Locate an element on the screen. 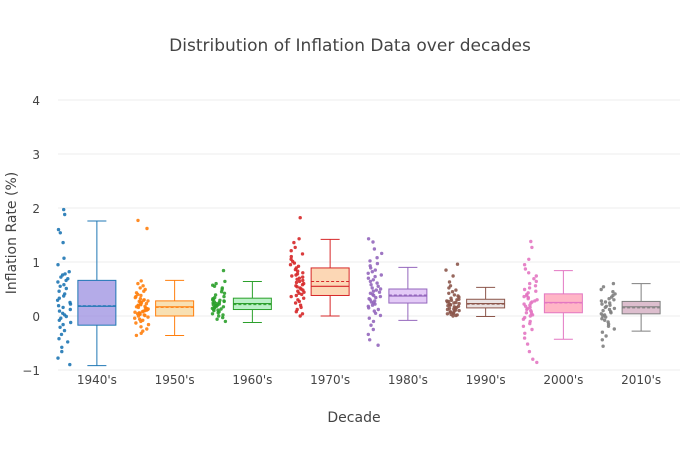  x-tick-label: 2010's is located at coordinates (641, 380).